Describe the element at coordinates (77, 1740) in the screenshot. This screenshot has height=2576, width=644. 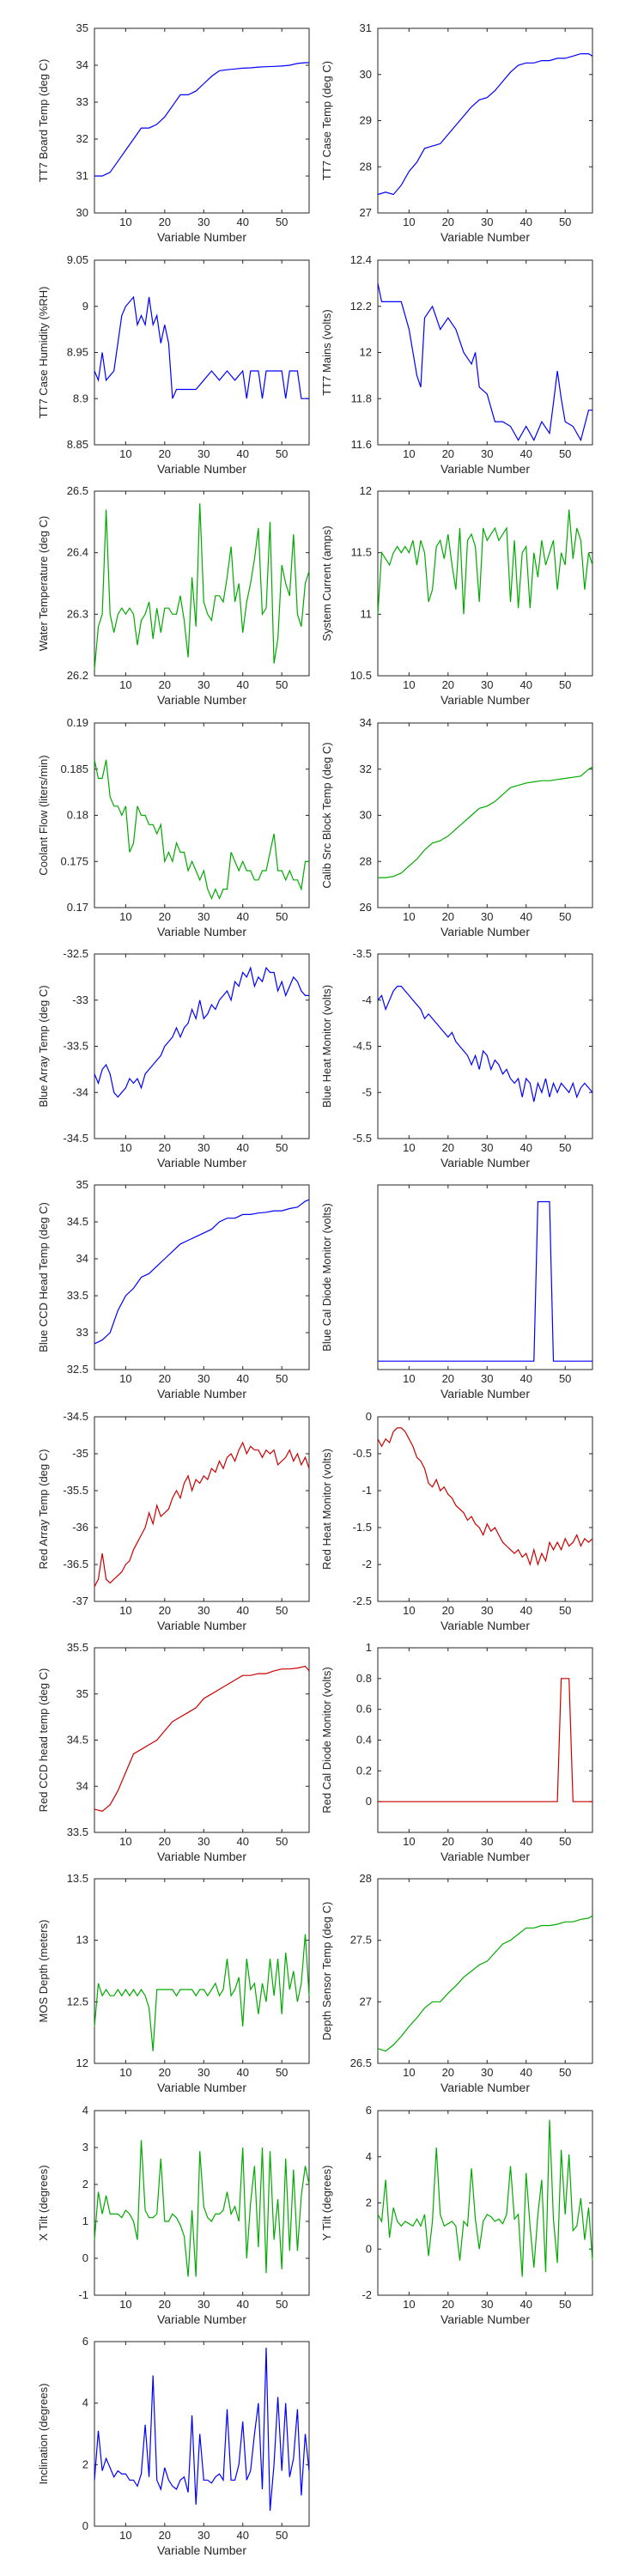
I see `y-tick-label: 34.5` at that location.